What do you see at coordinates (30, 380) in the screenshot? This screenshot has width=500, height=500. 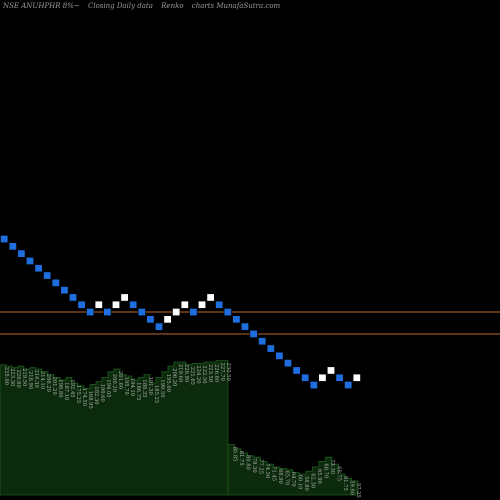 I see `volume-value-label: 218.90` at bounding box center [30, 380].